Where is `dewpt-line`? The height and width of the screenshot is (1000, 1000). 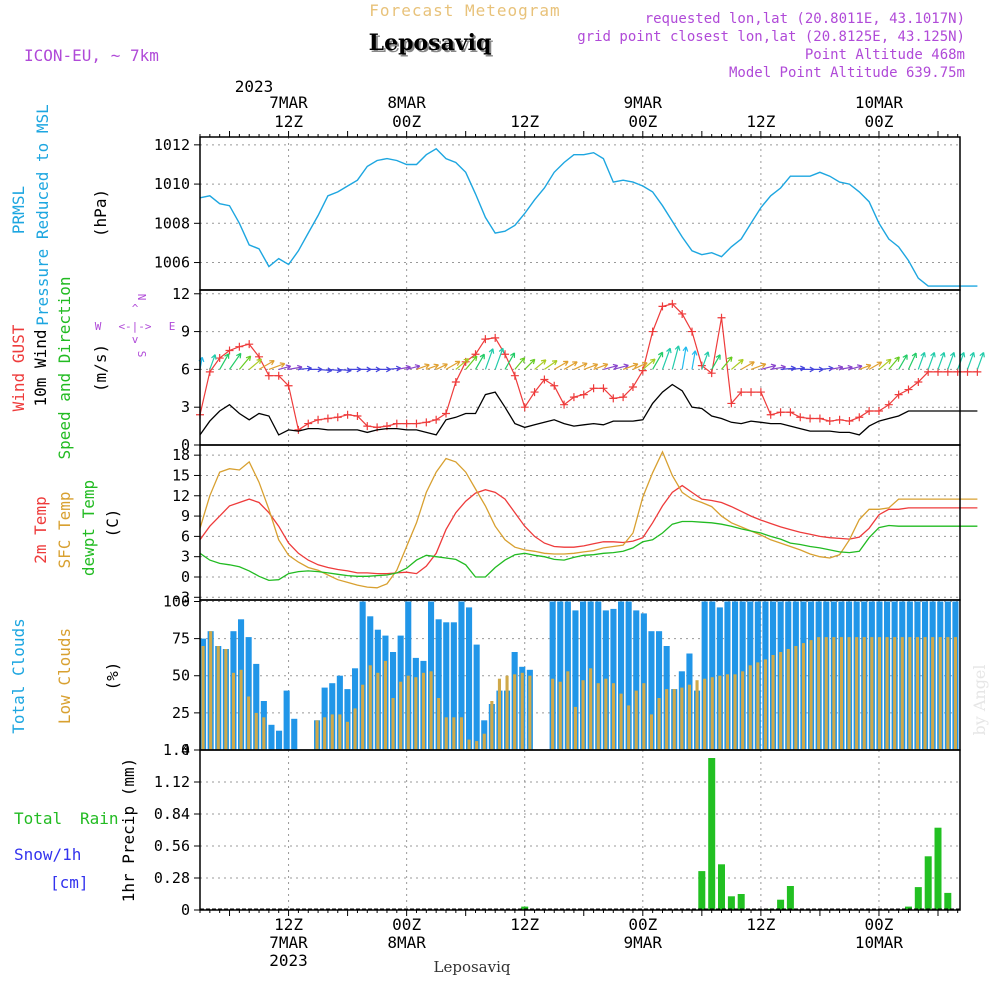 dewpt-line is located at coordinates (588, 551).